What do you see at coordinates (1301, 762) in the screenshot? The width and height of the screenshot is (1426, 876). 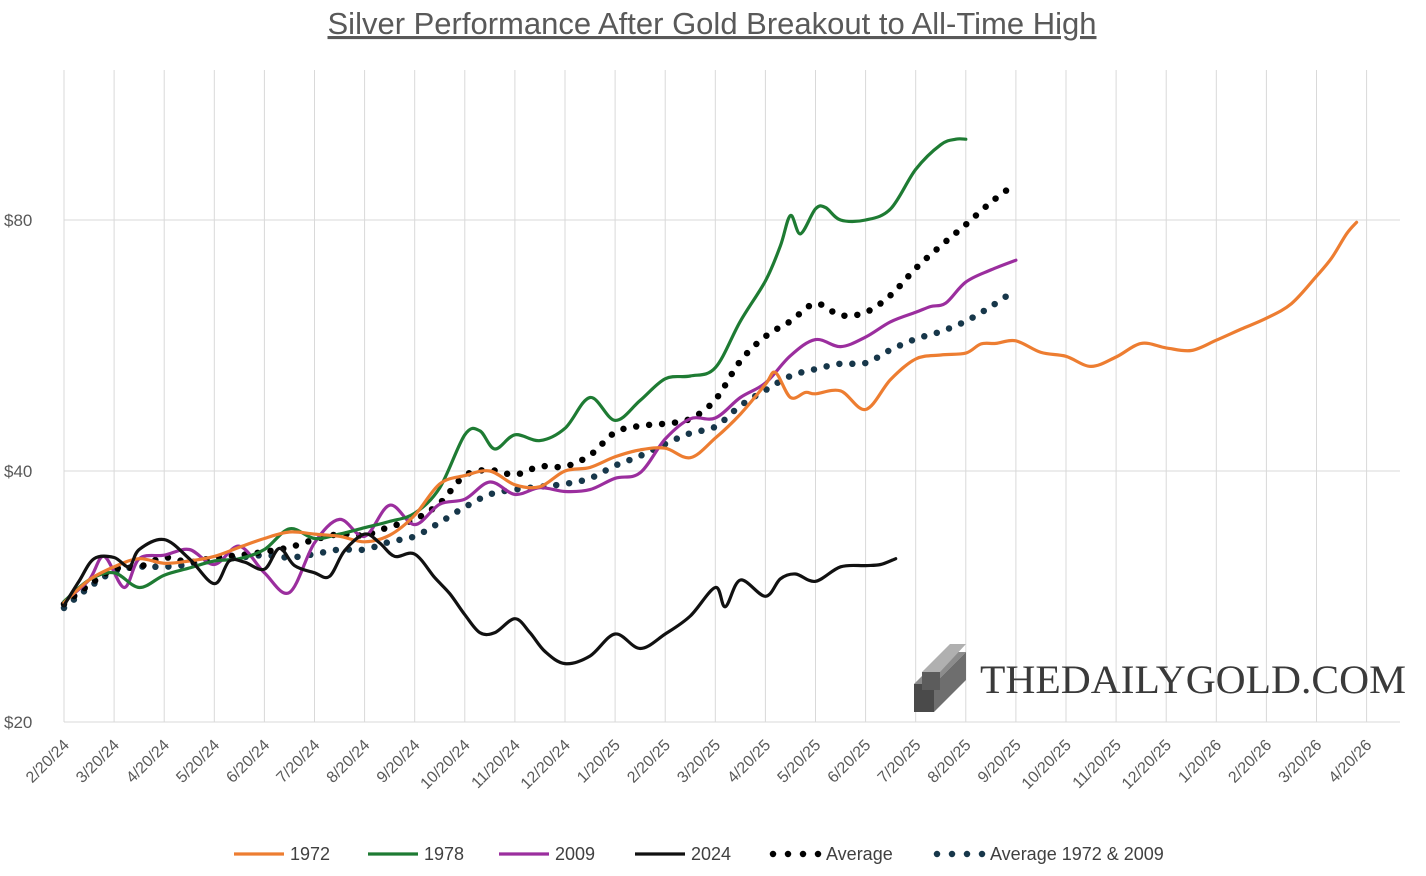 I see `x-tick-label: 3/20/26` at bounding box center [1301, 762].